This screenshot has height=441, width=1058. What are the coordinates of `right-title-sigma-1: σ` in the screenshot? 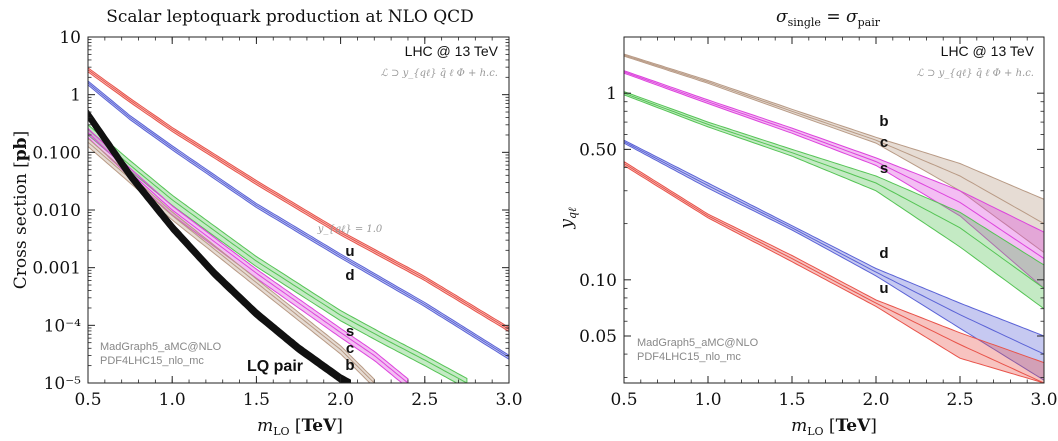 It's located at (782, 17).